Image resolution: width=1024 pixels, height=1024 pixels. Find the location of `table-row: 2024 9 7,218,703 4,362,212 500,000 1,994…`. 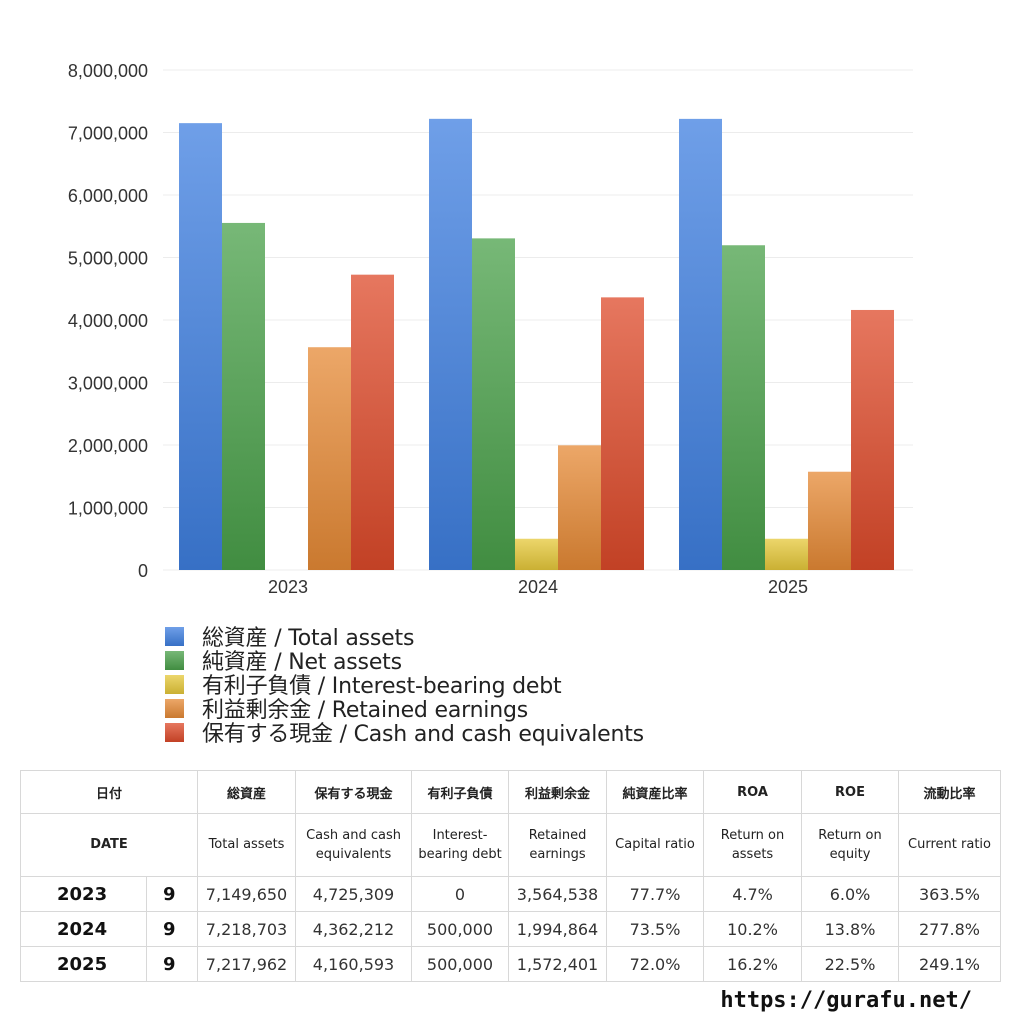

table-row: 2024 9 7,218,703 4,362,212 500,000 1,994… is located at coordinates (511, 929).